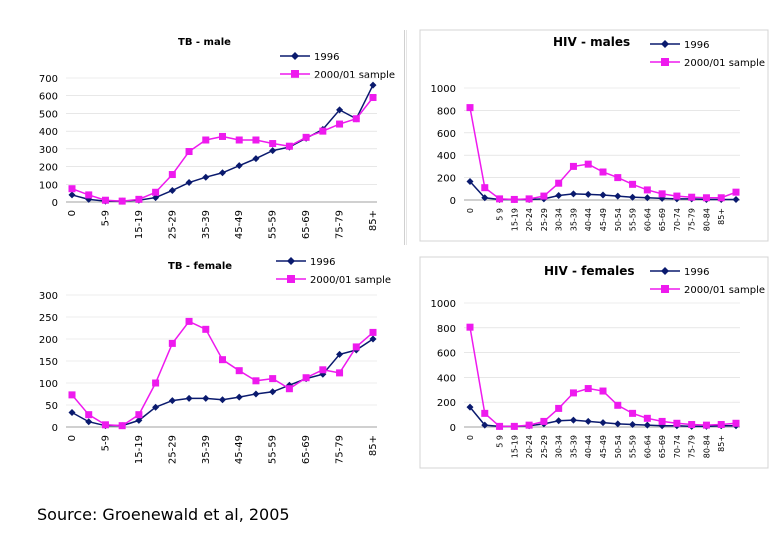 This screenshot has height=540, width=780. I want to click on hiv-male-ytick-label: 0, so click(453, 201).